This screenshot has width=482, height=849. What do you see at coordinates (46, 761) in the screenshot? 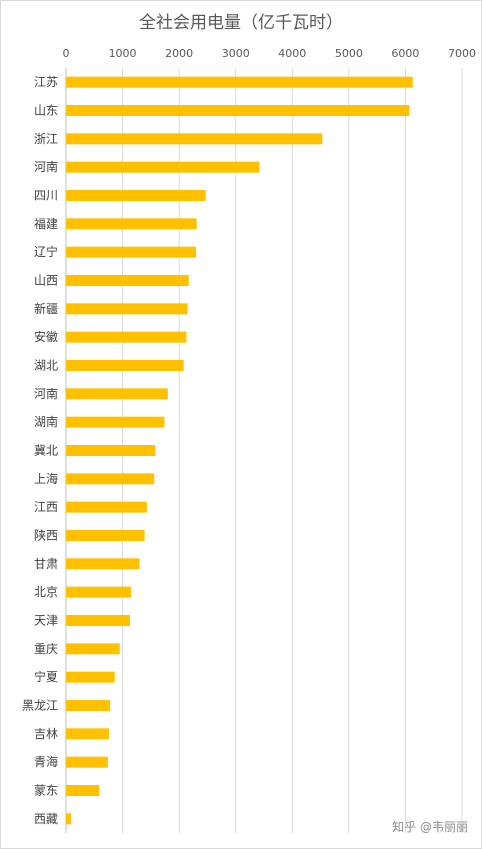
I see `category-label-24: 青海` at bounding box center [46, 761].